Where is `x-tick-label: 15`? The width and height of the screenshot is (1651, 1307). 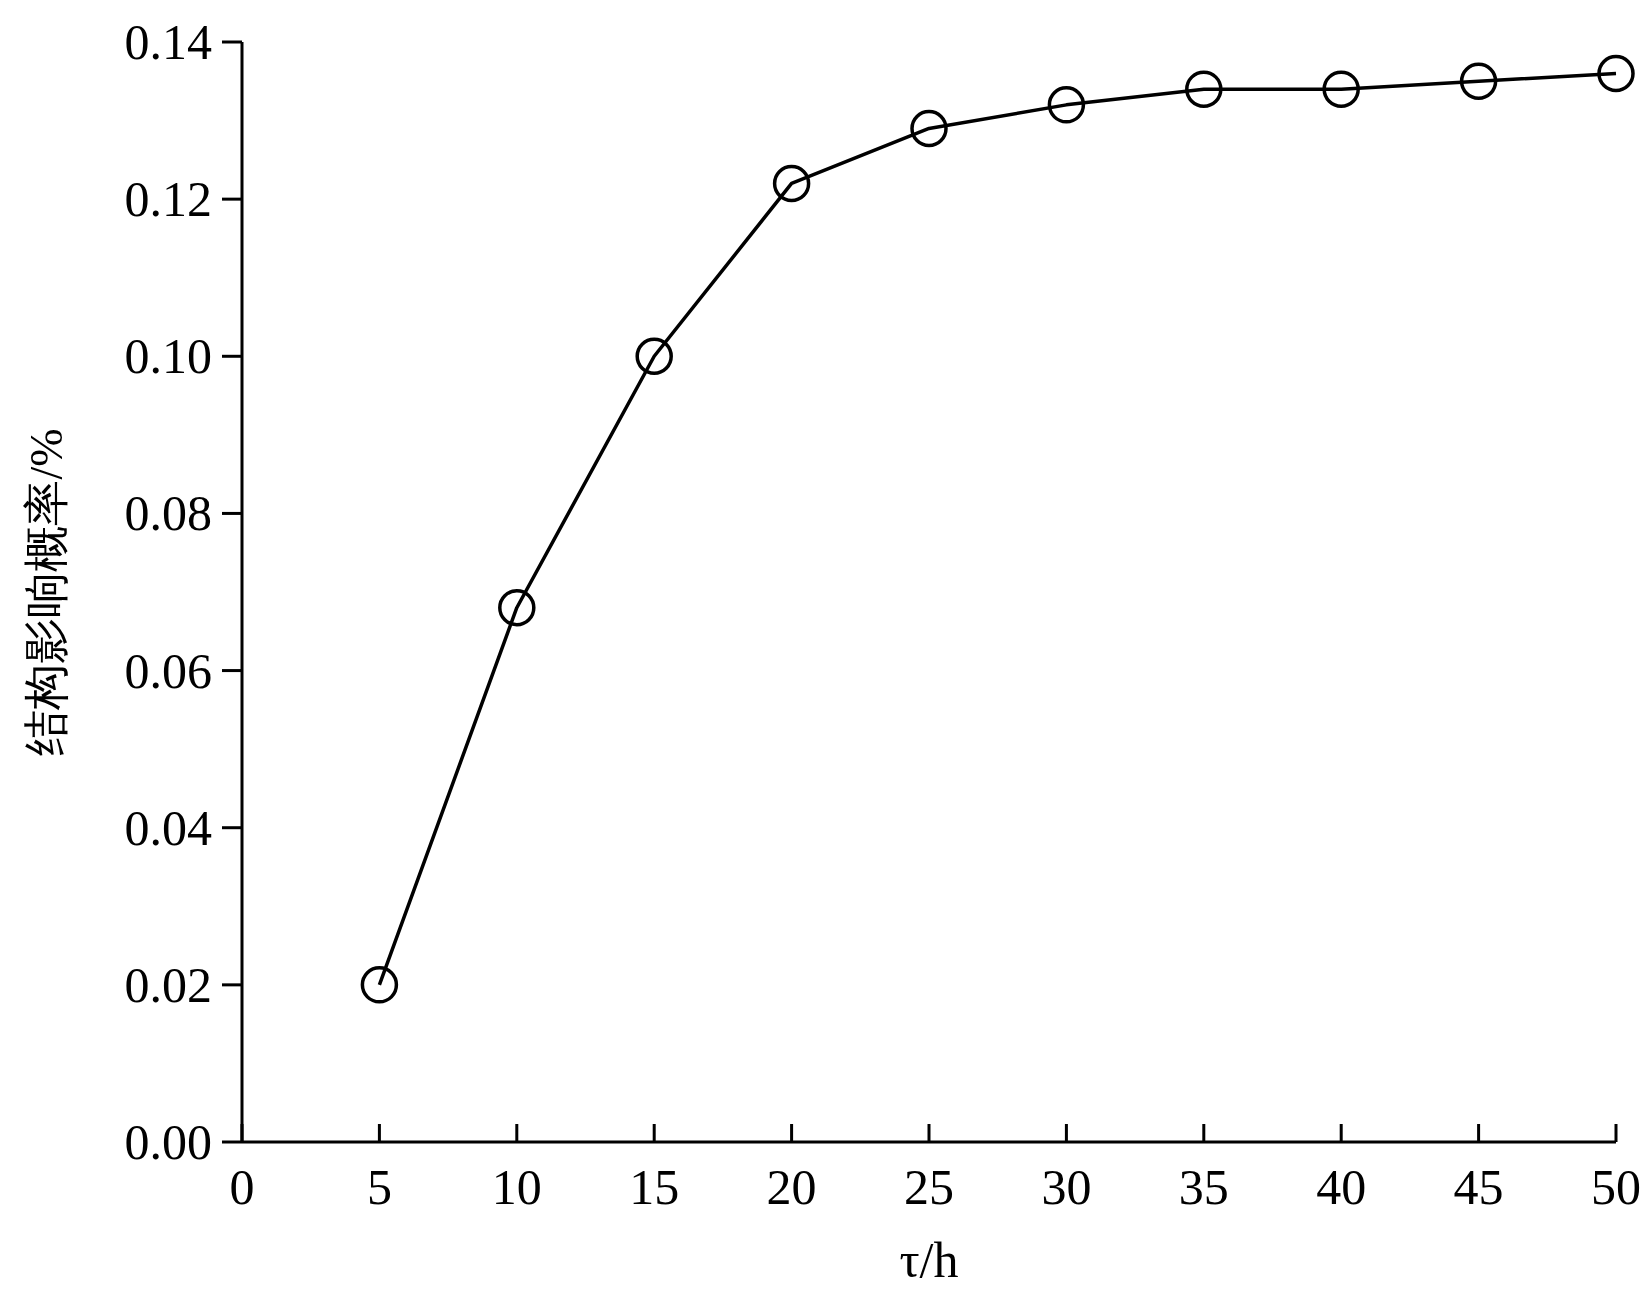
x-tick-label: 15 is located at coordinates (654, 1187).